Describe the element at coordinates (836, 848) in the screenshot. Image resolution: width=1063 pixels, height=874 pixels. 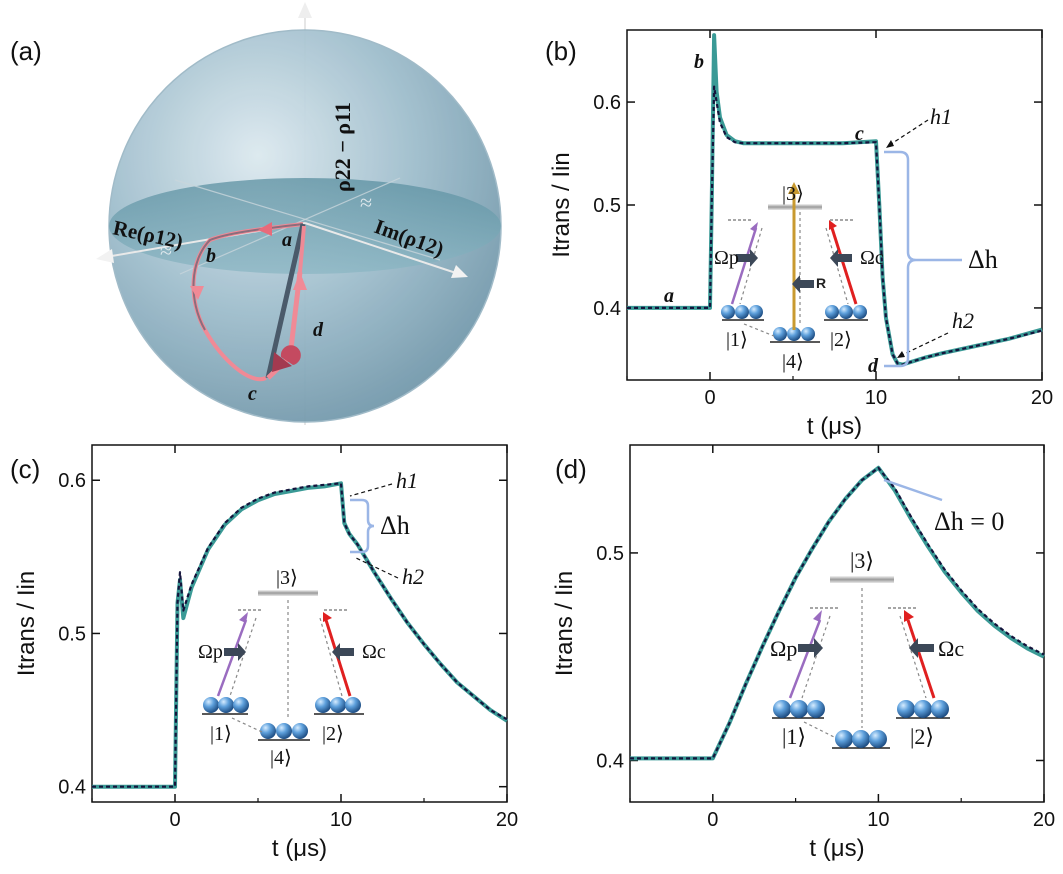
I see `x-axis-label: t (μs)` at that location.